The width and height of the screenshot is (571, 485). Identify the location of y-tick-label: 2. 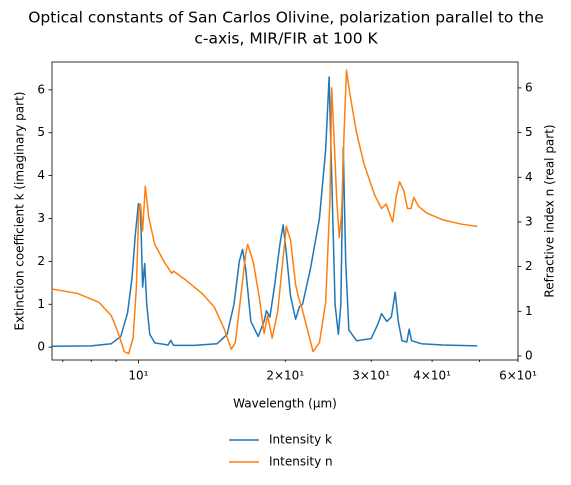
(41, 261).